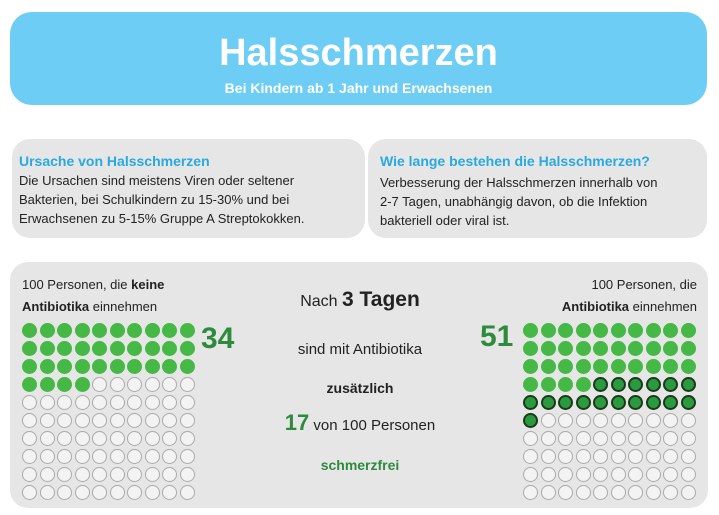  What do you see at coordinates (358, 88) in the screenshot?
I see `page-subtitle: Bei Kindern ab 1 Jahr und Erwachsenen` at bounding box center [358, 88].